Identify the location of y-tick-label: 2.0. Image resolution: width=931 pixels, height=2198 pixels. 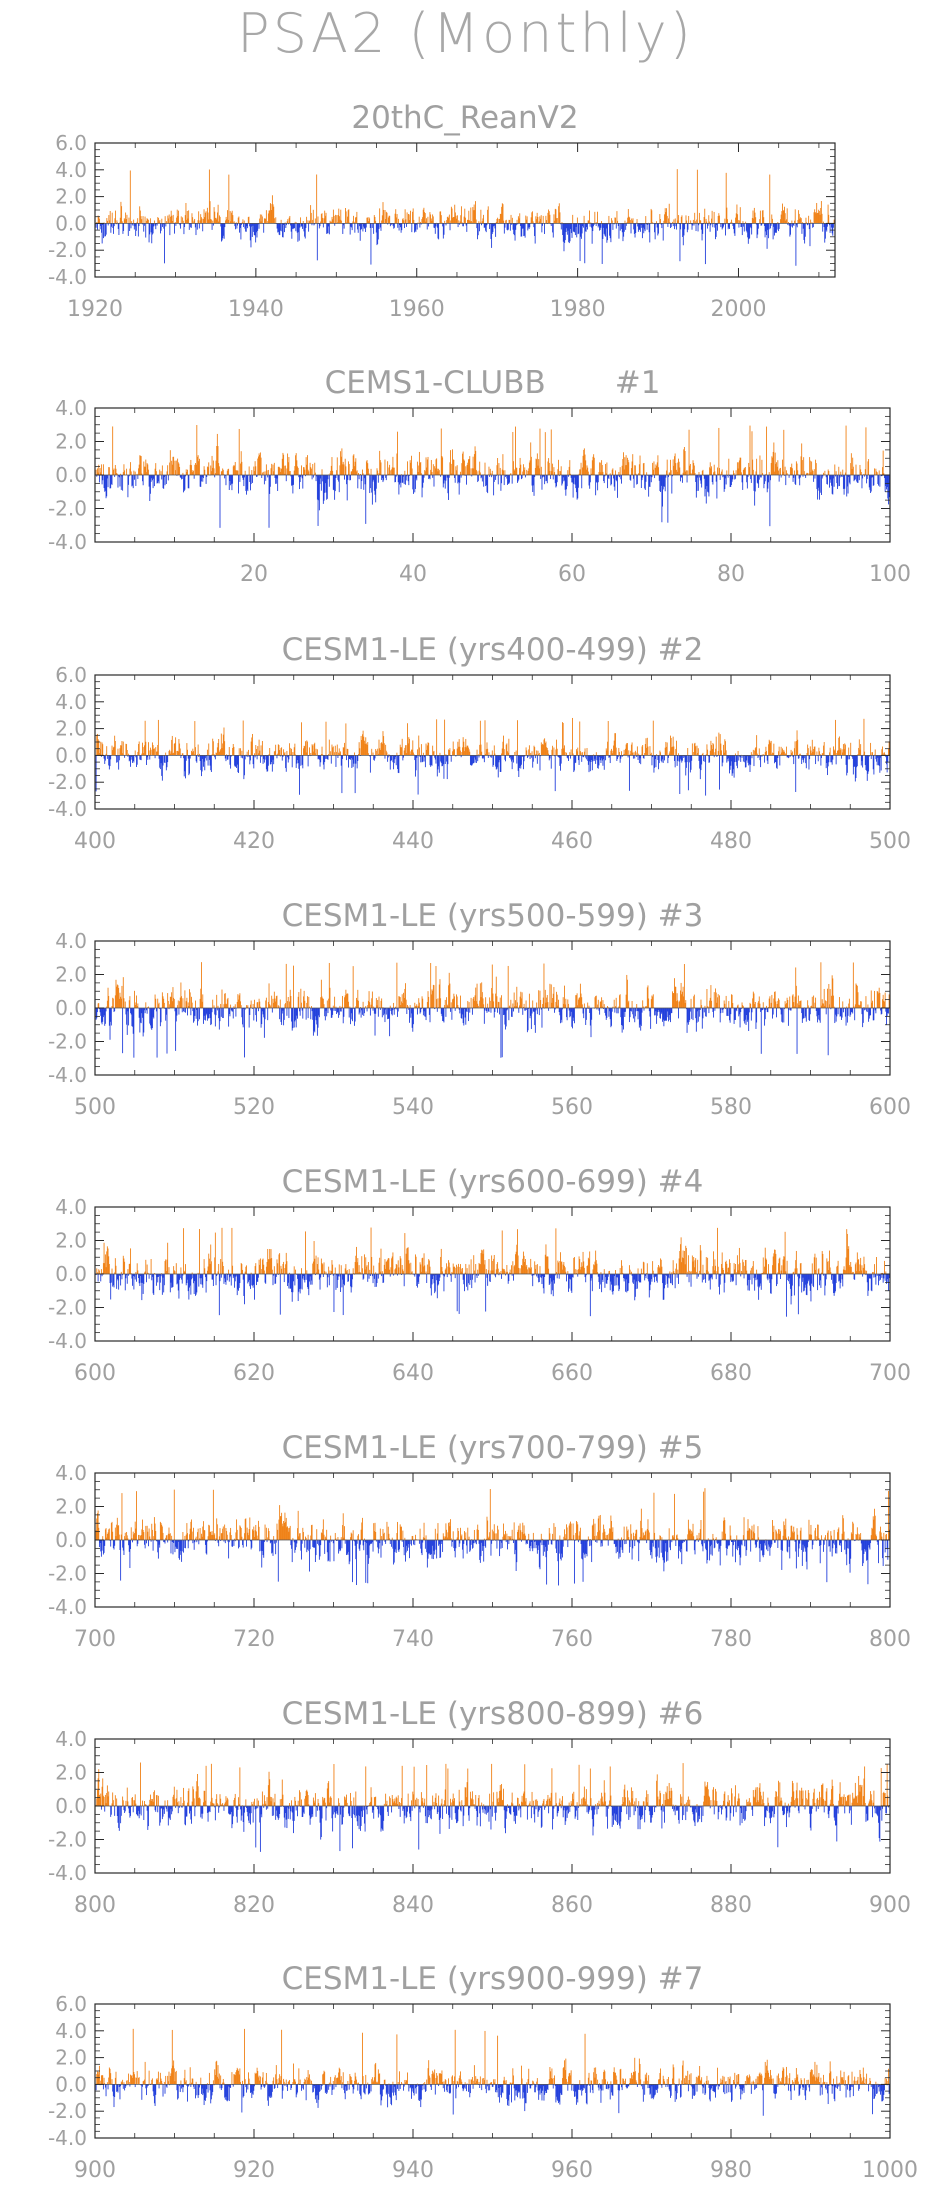
(71, 729).